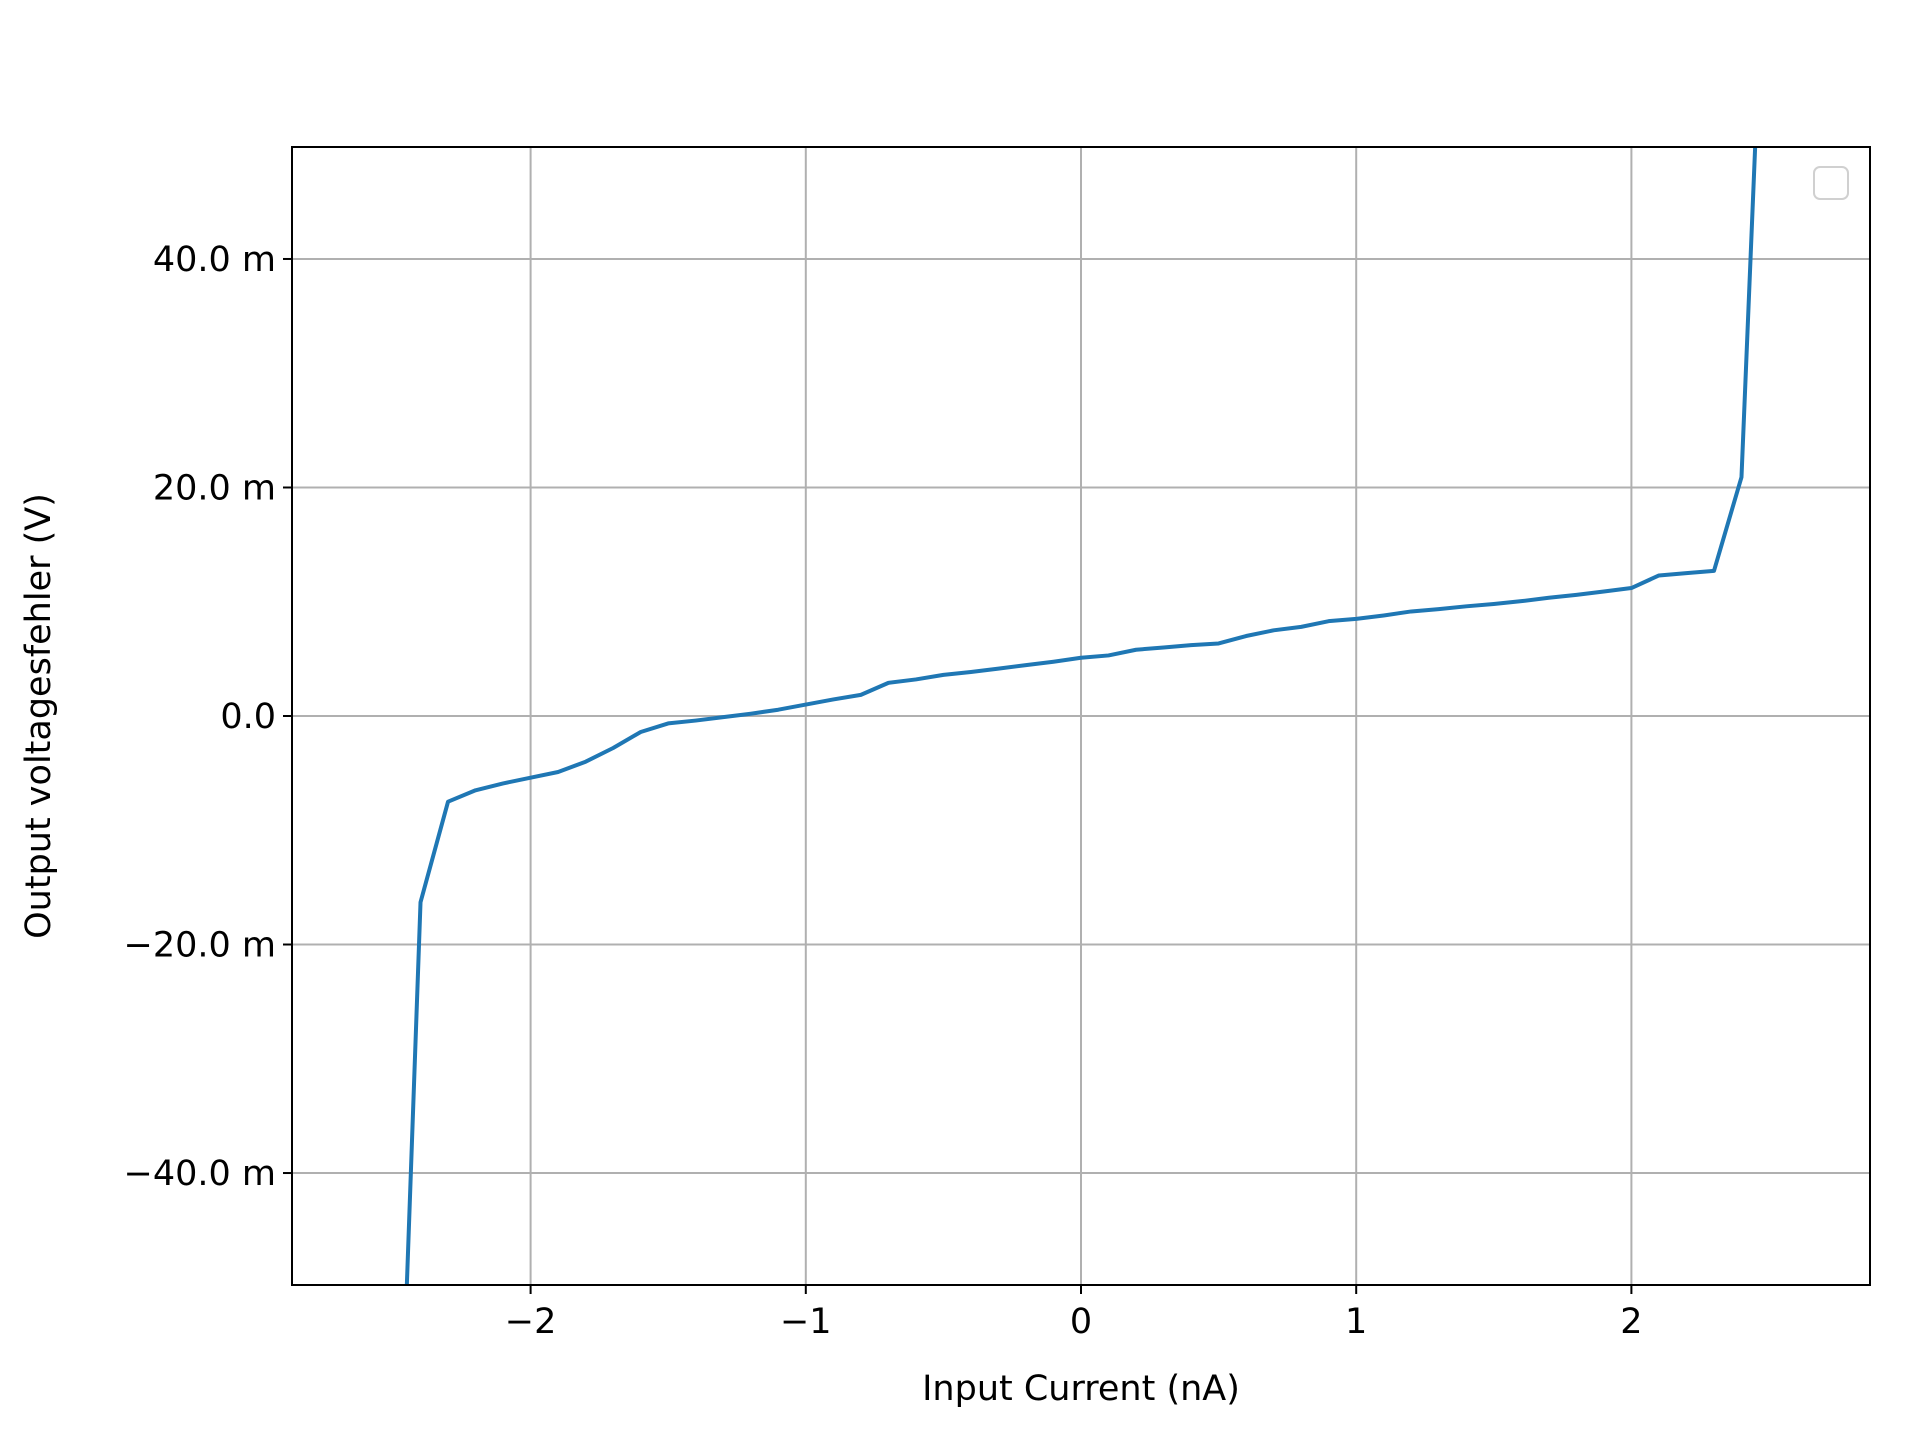 The width and height of the screenshot is (1920, 1444). I want to click on y-tick-label: 40.0 m, so click(214, 260).